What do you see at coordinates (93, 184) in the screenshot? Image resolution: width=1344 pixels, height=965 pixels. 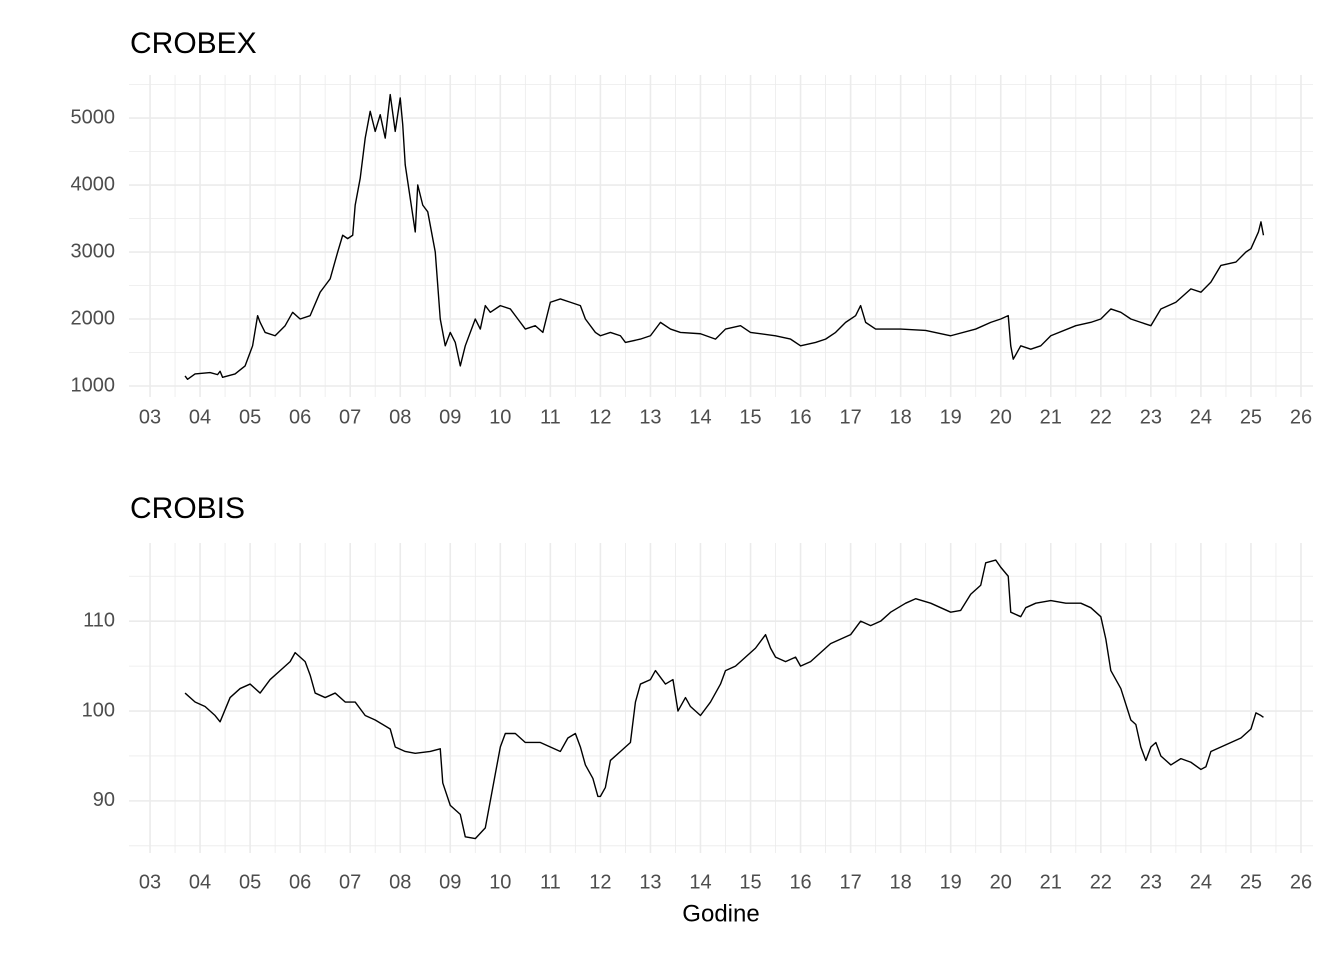 I see `y-tick-label: 4000` at bounding box center [93, 184].